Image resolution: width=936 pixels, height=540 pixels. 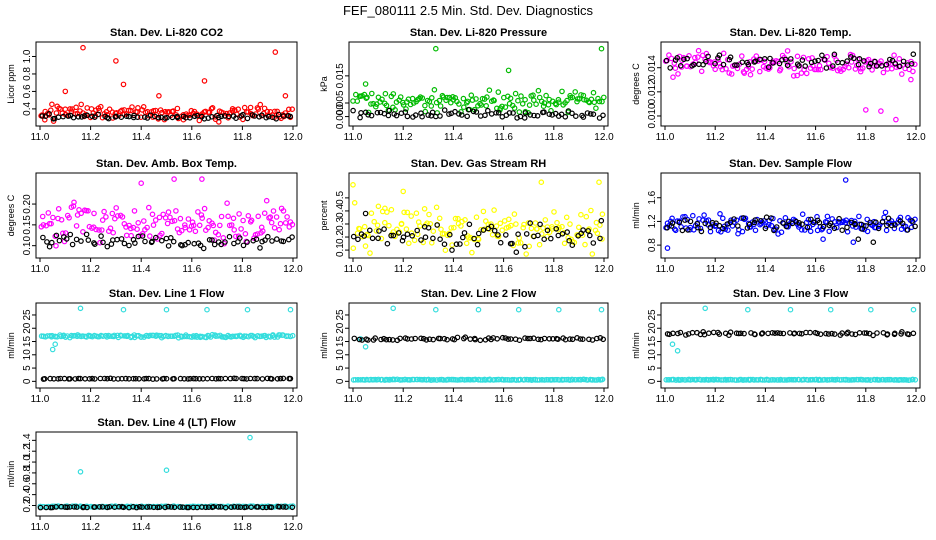 I want to click on y-axis-label: ml/min, so click(x=11, y=345).